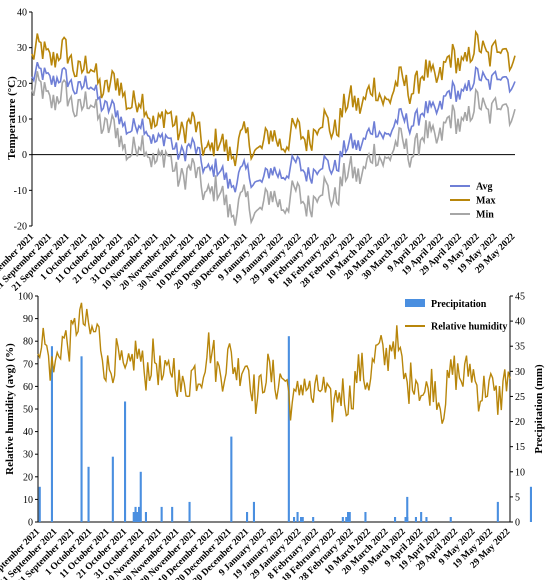 Image resolution: width=550 pixels, height=585 pixels. I want to click on precipitation-y-tick-label: 5, so click(517, 497).